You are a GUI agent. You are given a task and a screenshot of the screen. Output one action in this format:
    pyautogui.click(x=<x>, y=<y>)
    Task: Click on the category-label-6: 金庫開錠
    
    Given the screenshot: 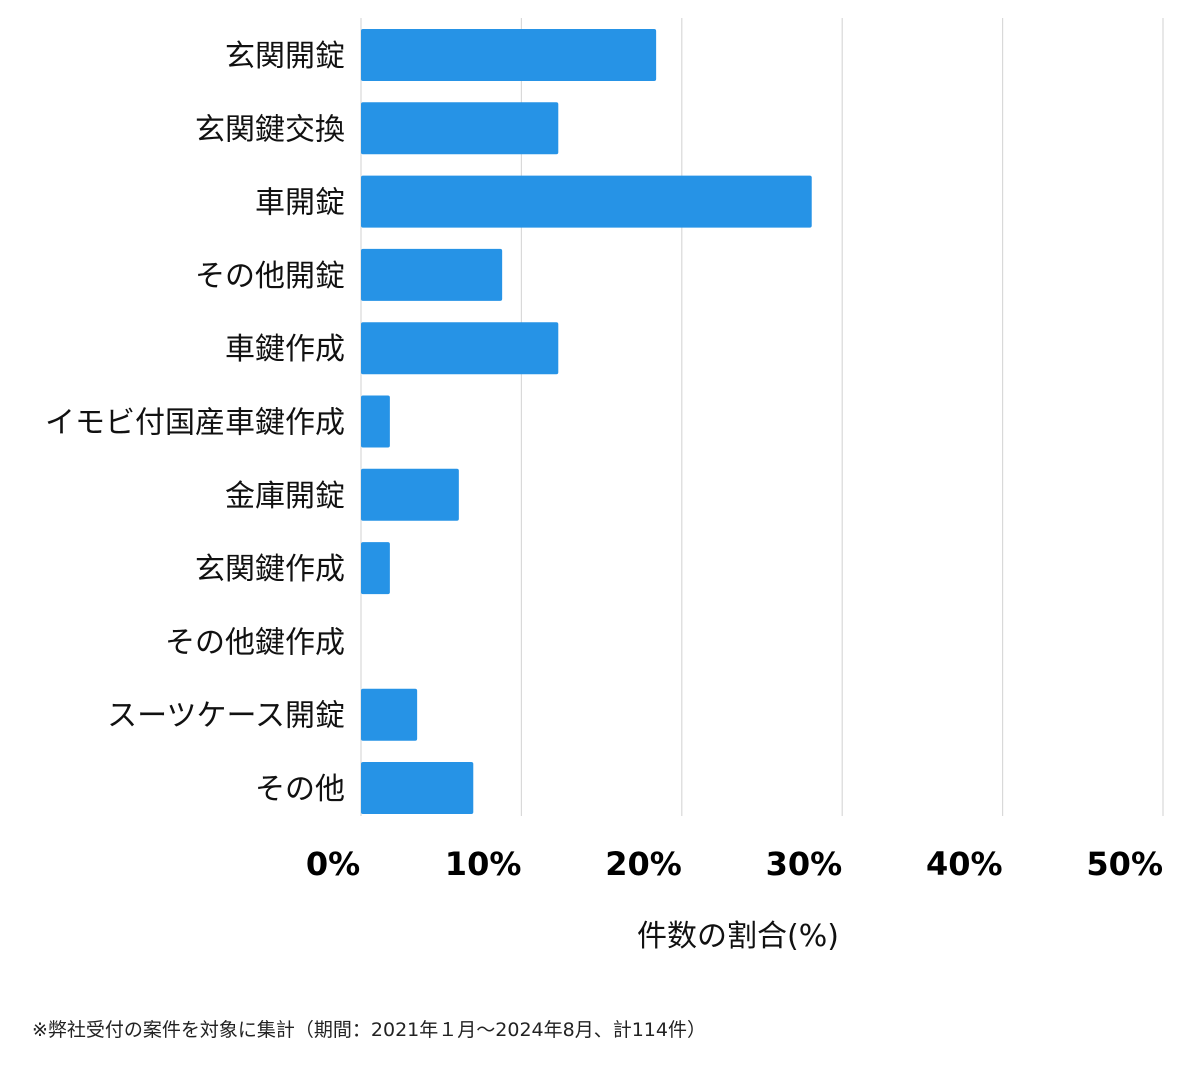 What is the action you would take?
    pyautogui.click(x=285, y=496)
    